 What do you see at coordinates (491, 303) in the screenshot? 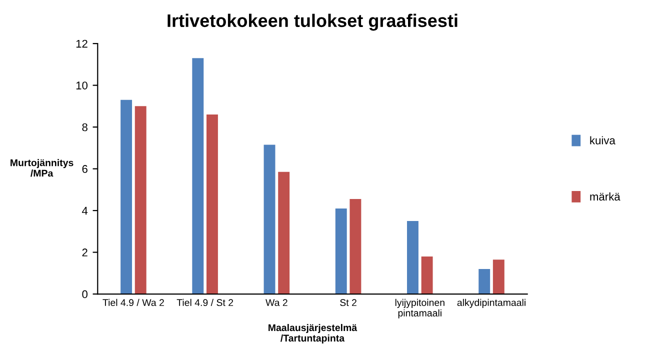
I see `x-tick-label: alkydipintamaali` at bounding box center [491, 303].